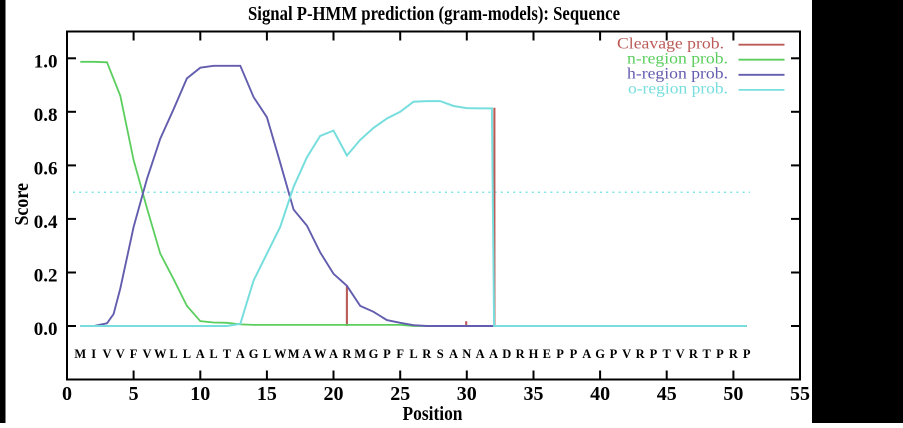 The image size is (903, 428). What do you see at coordinates (677, 58) in the screenshot?
I see `svg-text: n-region prob.` at bounding box center [677, 58].